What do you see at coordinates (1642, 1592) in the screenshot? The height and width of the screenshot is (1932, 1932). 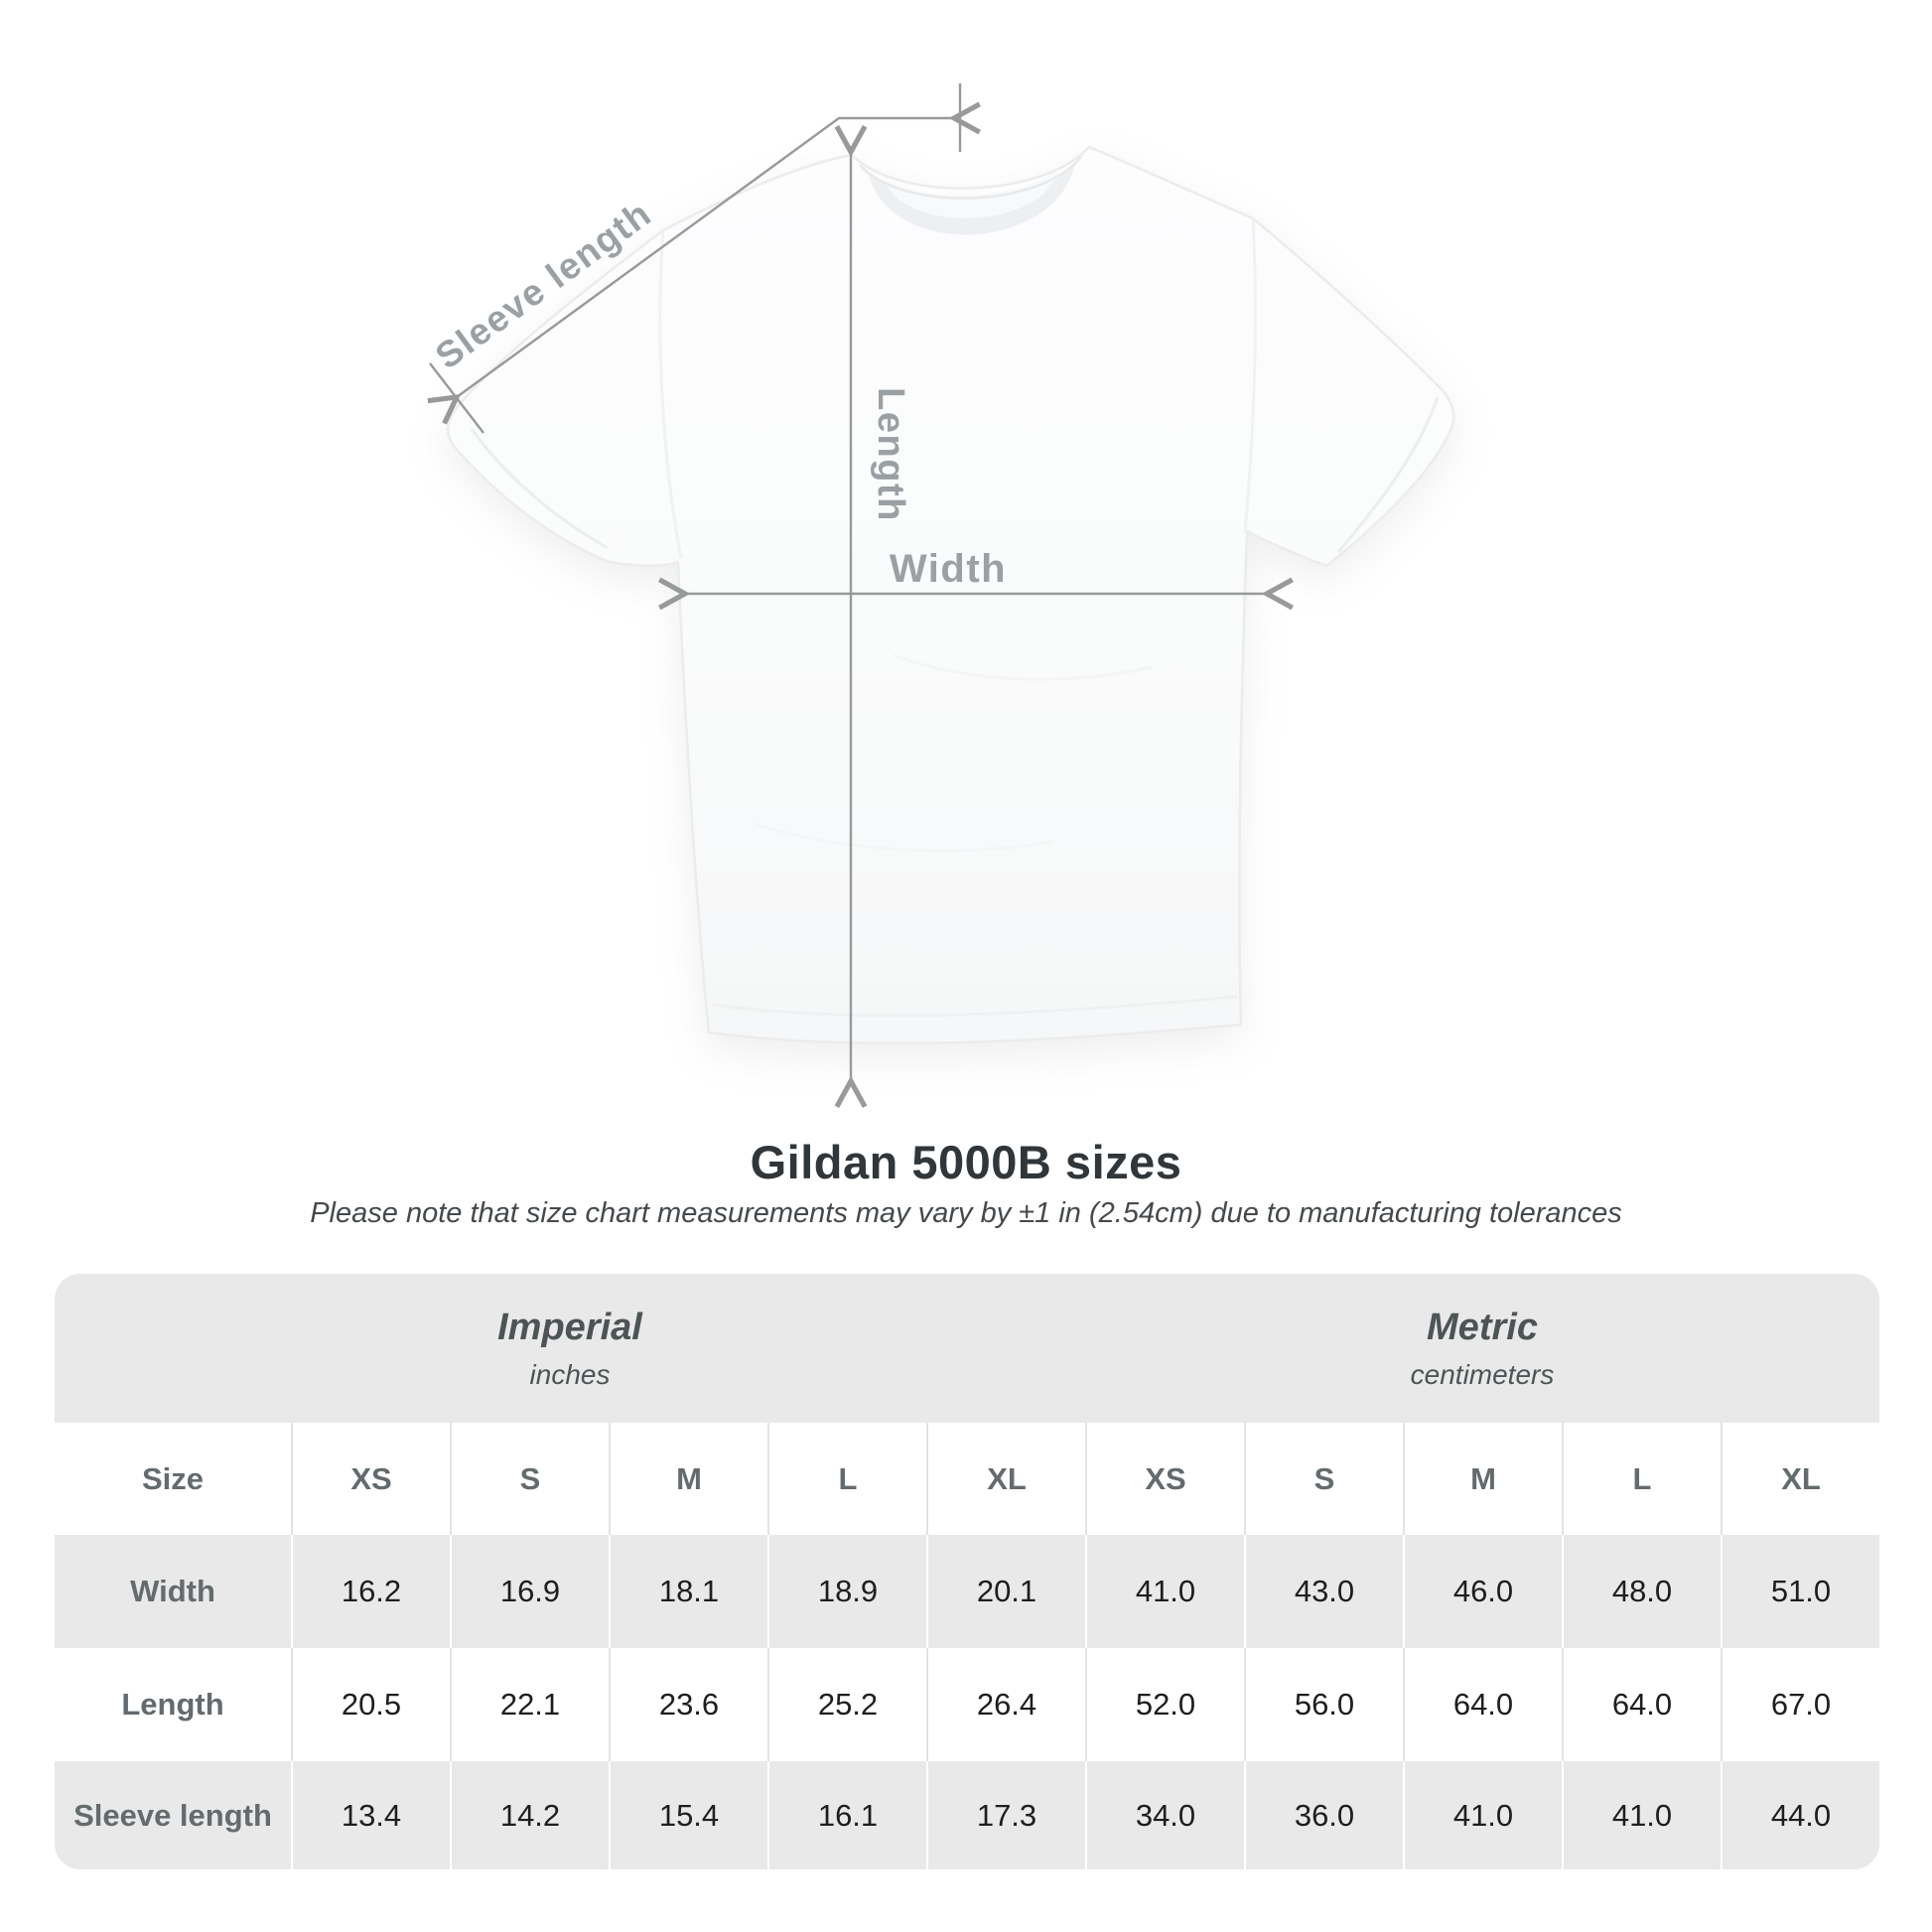 I see `measurement-value: 48.0` at bounding box center [1642, 1592].